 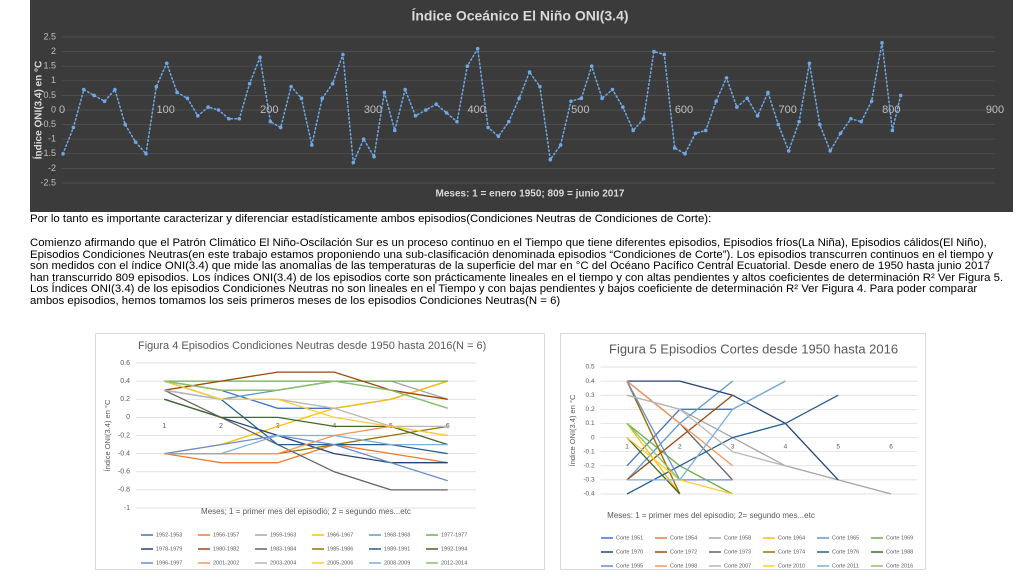 I want to click on legend-label: Corte 2011, so click(x=845, y=566).